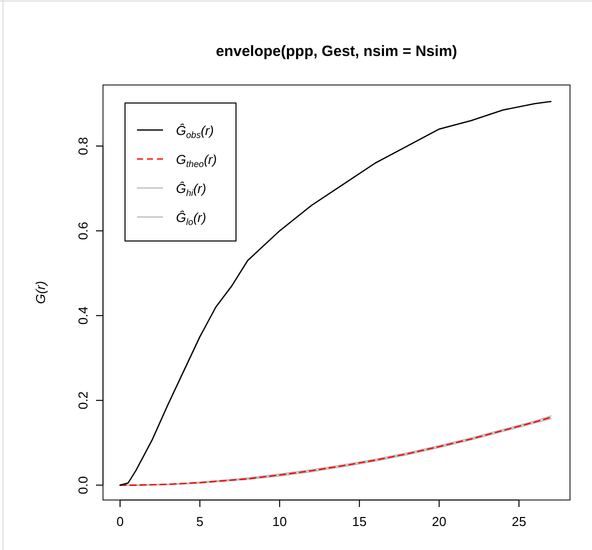 The height and width of the screenshot is (550, 592). What do you see at coordinates (191, 189) in the screenshot?
I see `legend-label: Ĝ$_{hi}$(r)` at bounding box center [191, 189].